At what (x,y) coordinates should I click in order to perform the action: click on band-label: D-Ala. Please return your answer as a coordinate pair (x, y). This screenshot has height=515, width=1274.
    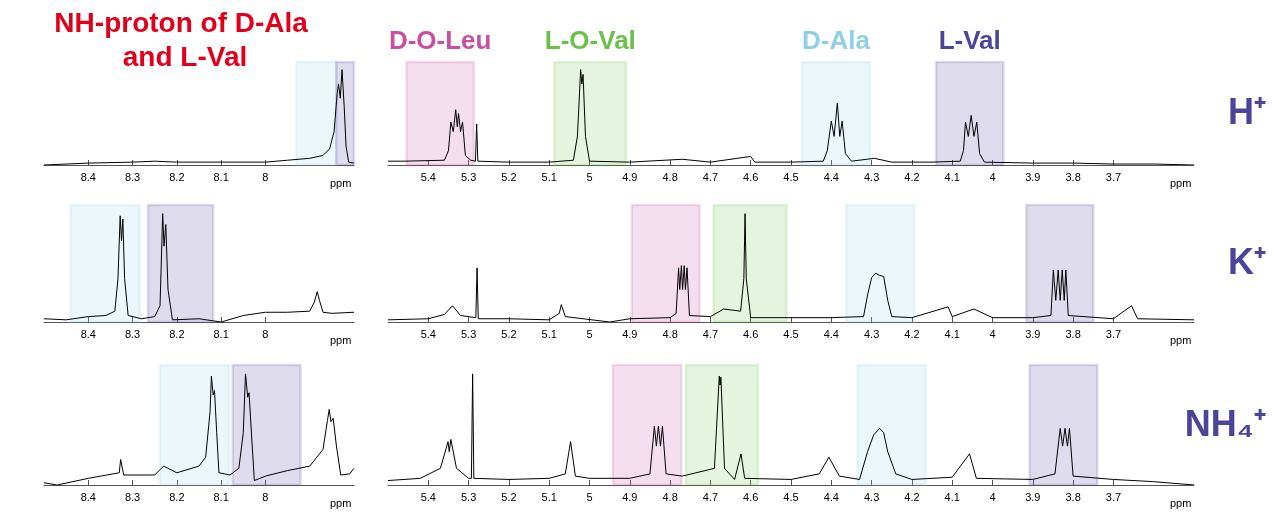
    Looking at the image, I should click on (836, 39).